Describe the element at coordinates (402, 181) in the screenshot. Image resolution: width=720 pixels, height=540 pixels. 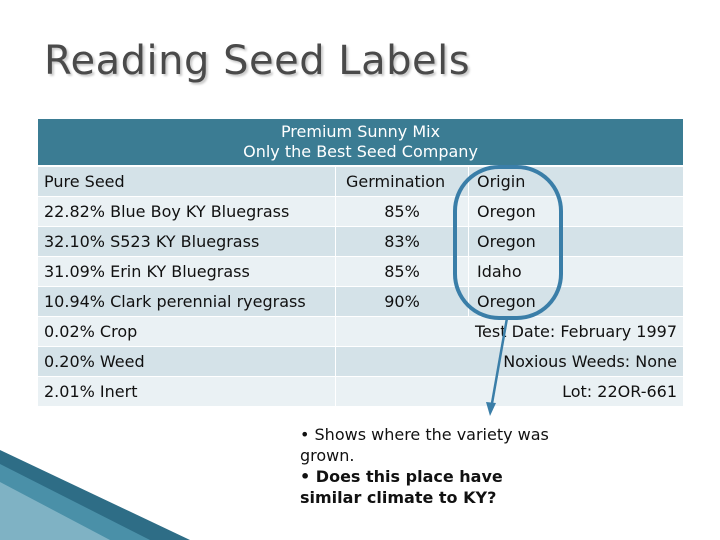
I see `germination-heading: Germination` at that location.